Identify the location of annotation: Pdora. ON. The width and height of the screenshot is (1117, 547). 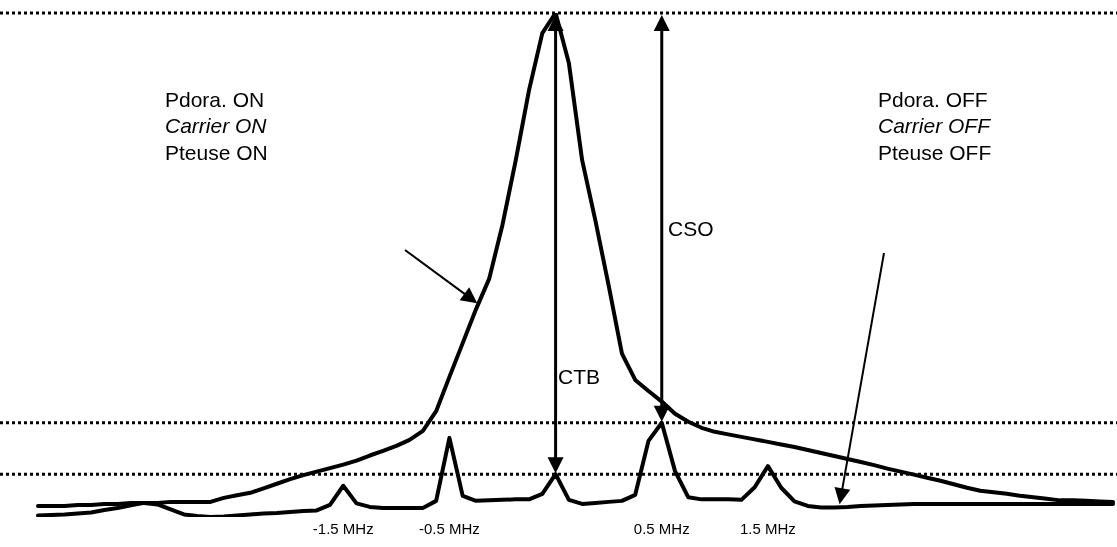
(215, 99).